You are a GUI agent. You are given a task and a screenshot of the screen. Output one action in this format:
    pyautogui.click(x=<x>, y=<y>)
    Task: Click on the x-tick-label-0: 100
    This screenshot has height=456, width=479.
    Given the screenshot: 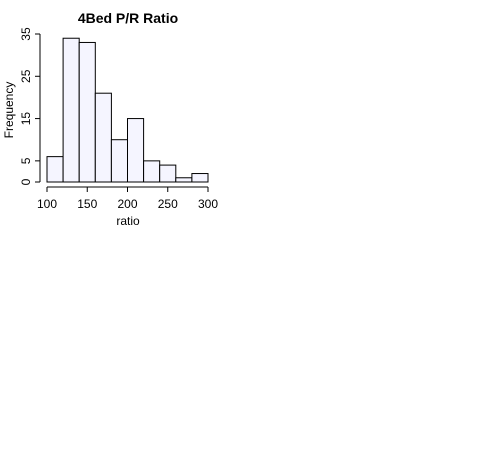 What is the action you would take?
    pyautogui.click(x=47, y=204)
    